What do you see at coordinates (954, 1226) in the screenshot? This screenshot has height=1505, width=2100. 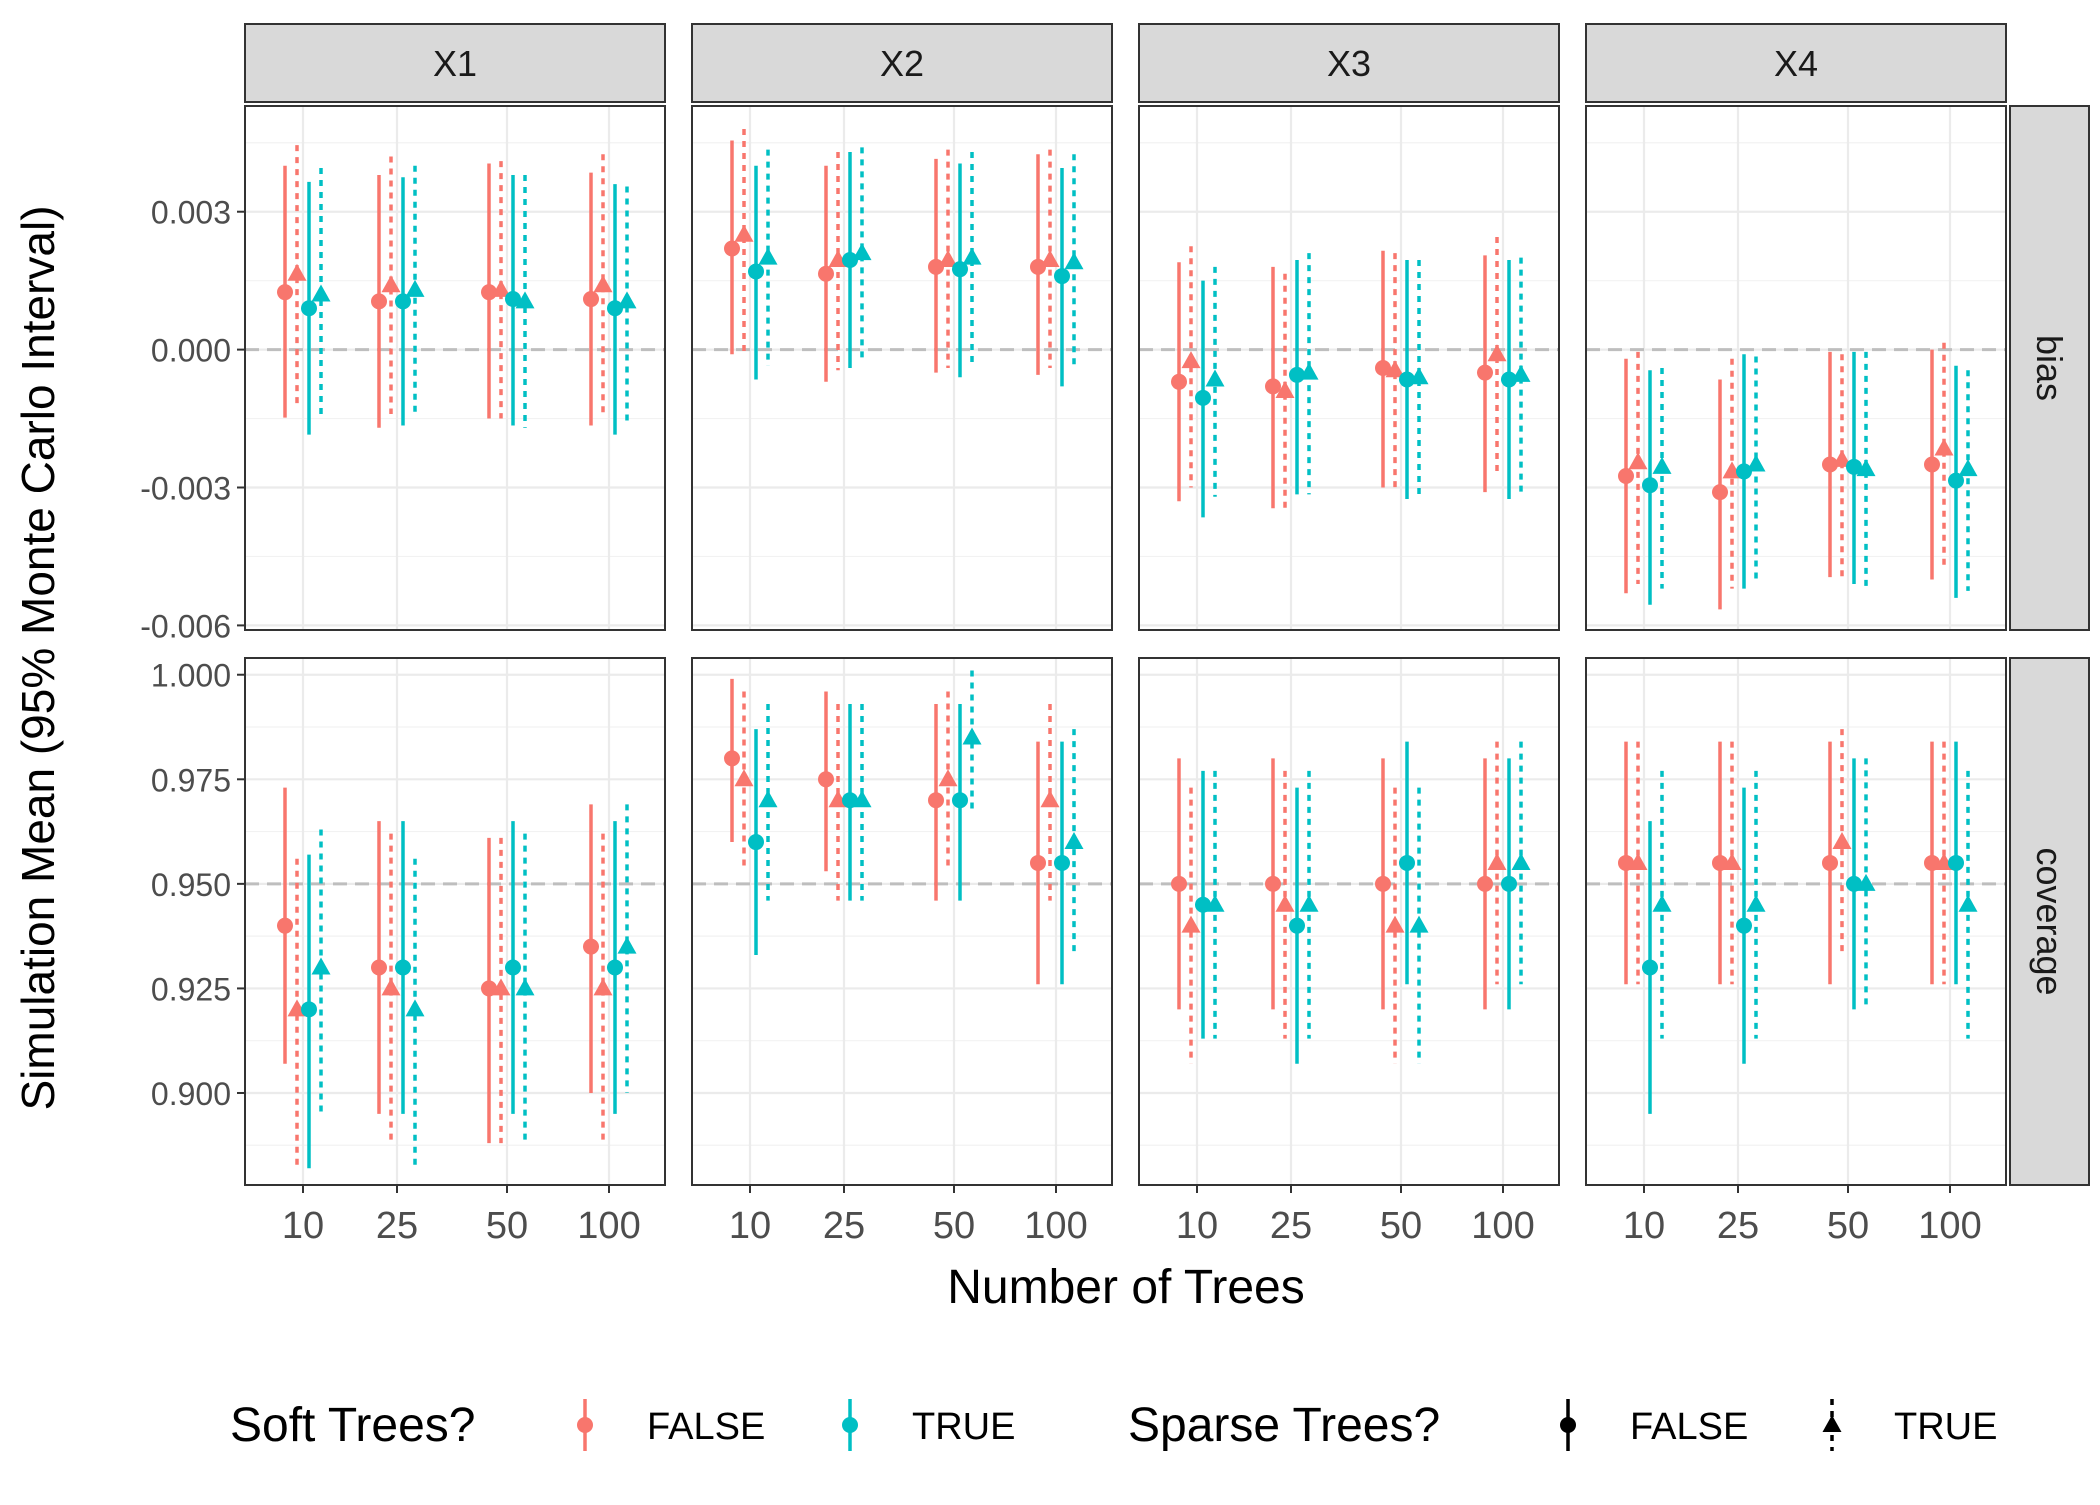 I see `x-tick-label: 50` at bounding box center [954, 1226].